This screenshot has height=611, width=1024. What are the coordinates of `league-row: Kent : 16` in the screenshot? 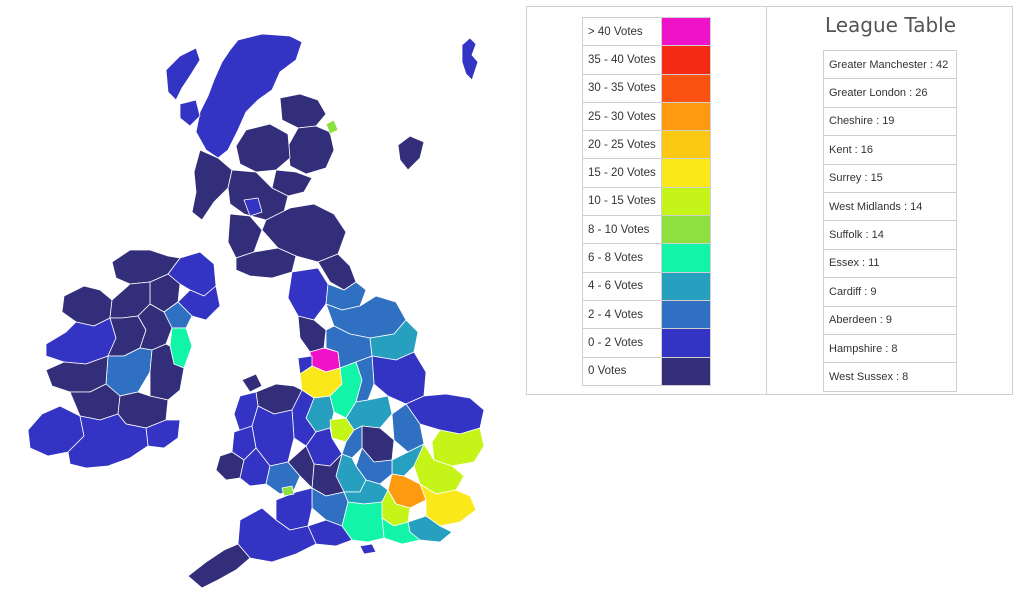 It's located at (890, 150).